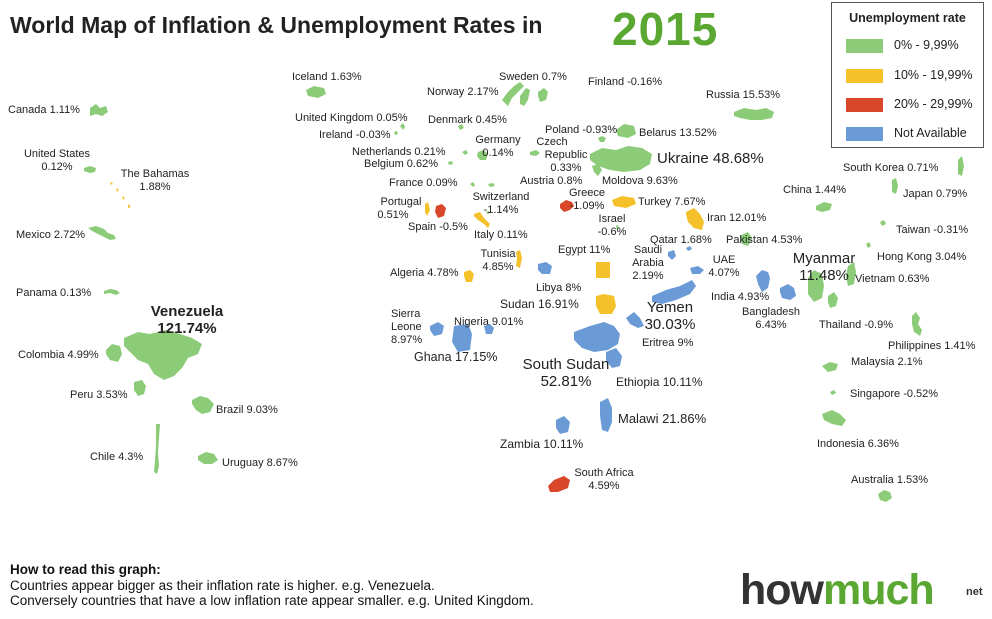  What do you see at coordinates (659, 382) in the screenshot?
I see `label-ethiopia: Ethiopia 10.11%` at bounding box center [659, 382].